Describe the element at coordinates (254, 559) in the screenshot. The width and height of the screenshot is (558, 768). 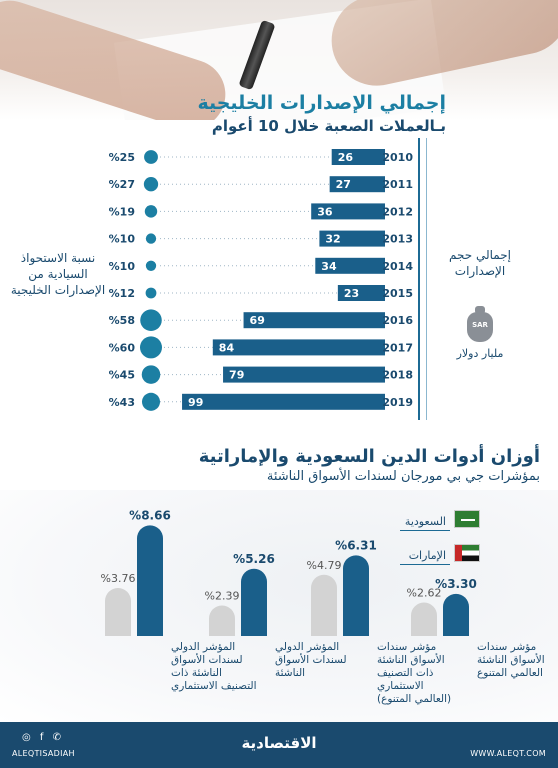
I see `saudi-value-label: %5.26` at that location.